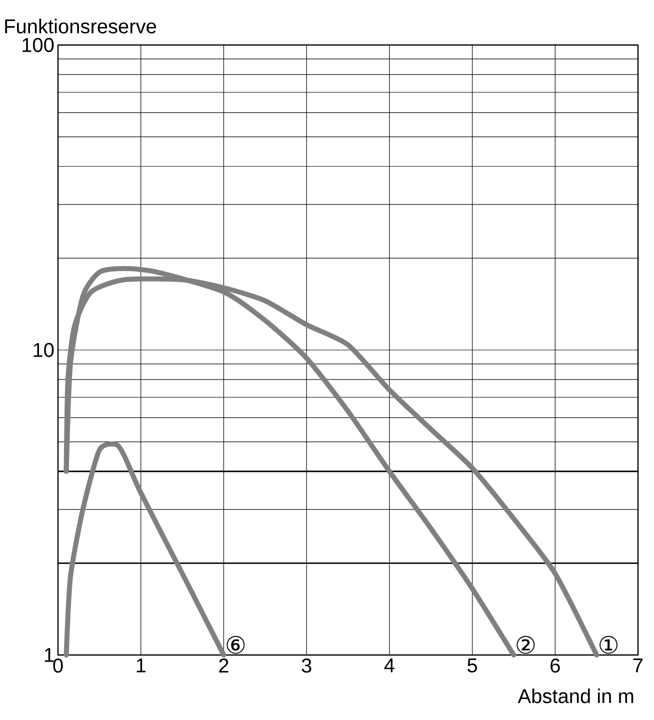  What do you see at coordinates (141, 665) in the screenshot?
I see `x-tick-label: 1` at bounding box center [141, 665].